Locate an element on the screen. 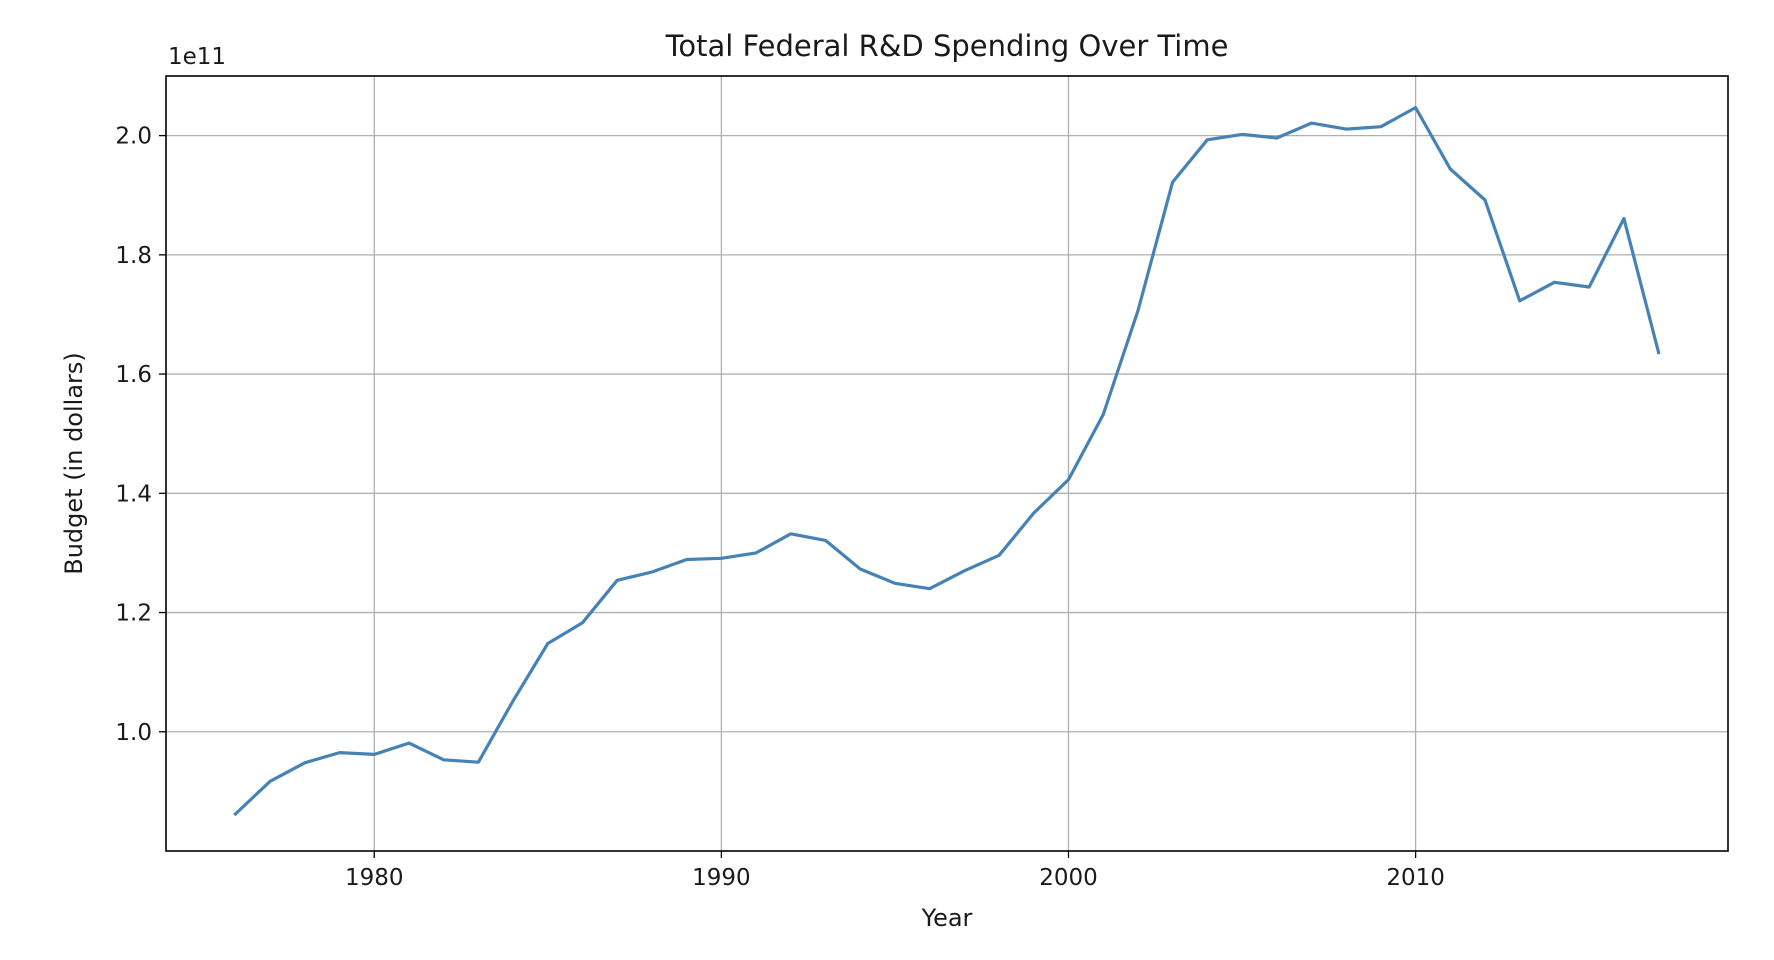 This screenshot has height=960, width=1774. x-axis-label: Year is located at coordinates (947, 918).